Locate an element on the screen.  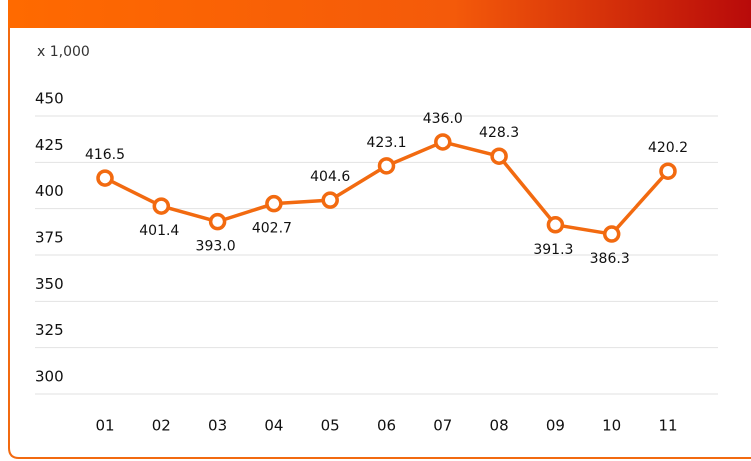
x-tick-label: 02 is located at coordinates (161, 426).